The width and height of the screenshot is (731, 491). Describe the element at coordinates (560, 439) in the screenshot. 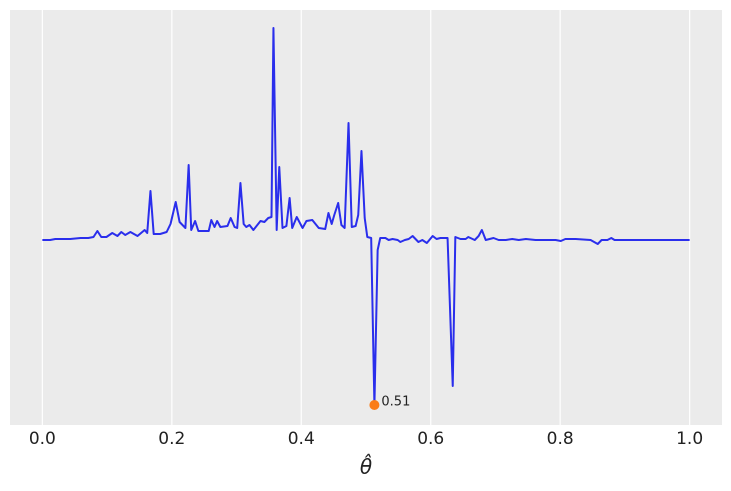

I see `x-tick-label: 0.8` at that location.